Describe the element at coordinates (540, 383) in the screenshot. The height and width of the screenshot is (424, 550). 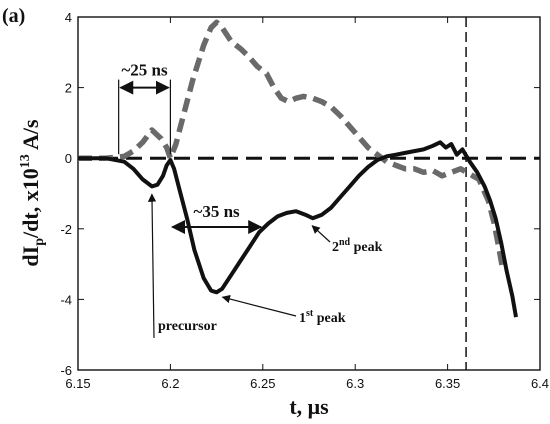
I see `x-tick-label: 6.4` at that location.